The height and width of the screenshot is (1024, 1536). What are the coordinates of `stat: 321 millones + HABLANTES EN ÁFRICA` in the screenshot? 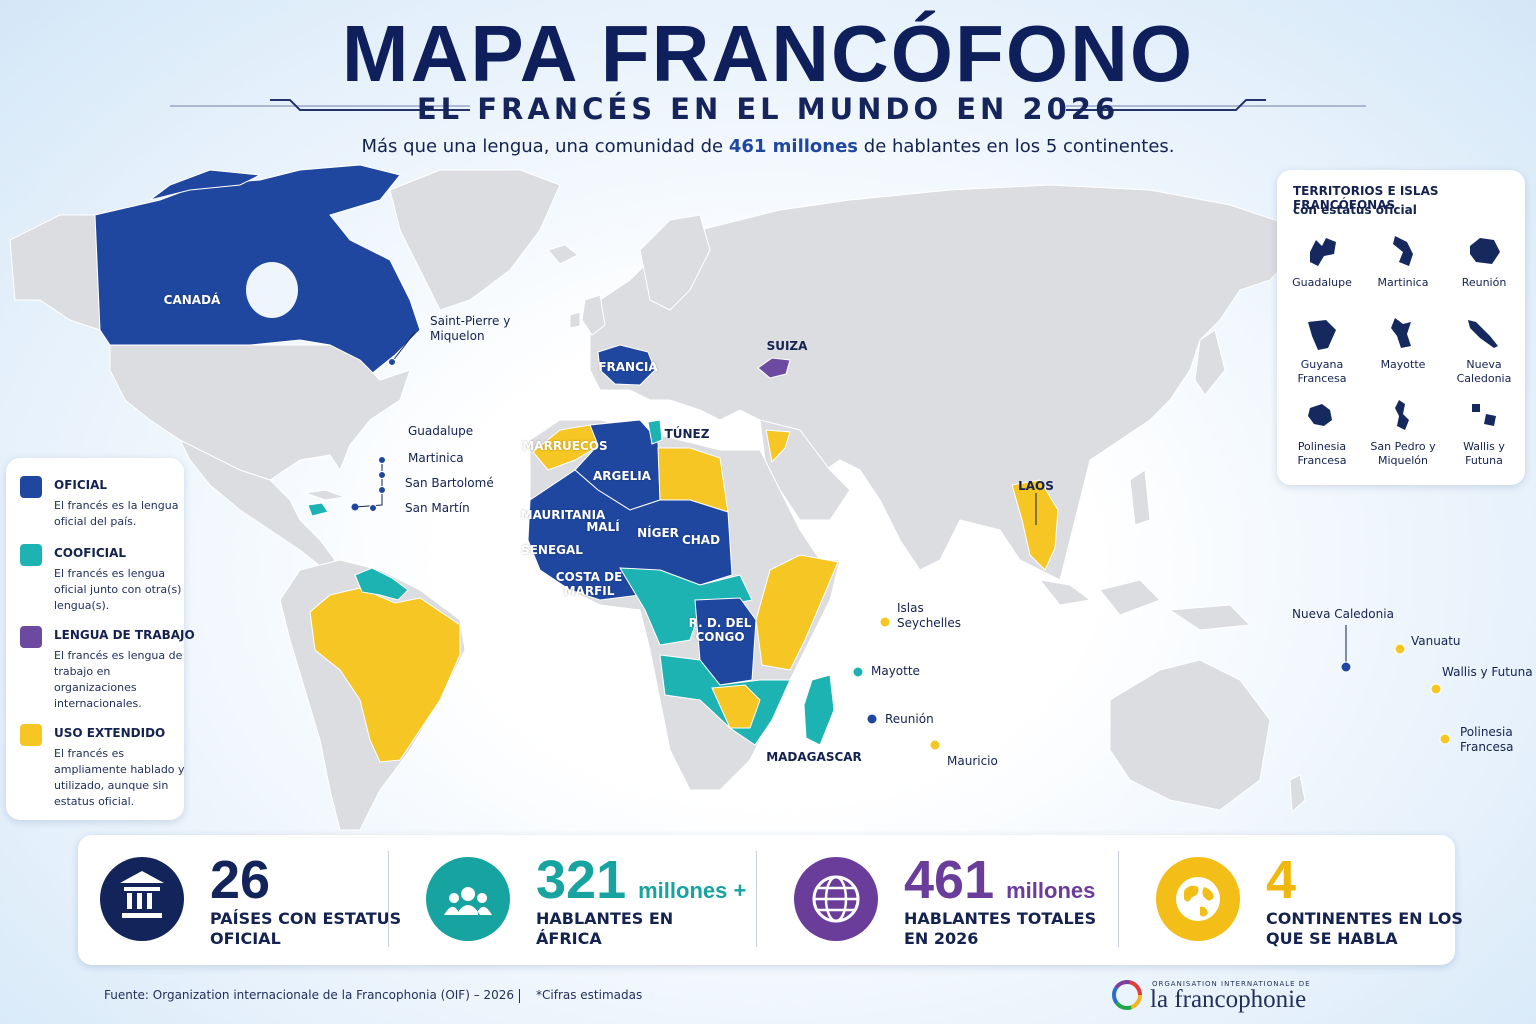 It's located at (591, 900).